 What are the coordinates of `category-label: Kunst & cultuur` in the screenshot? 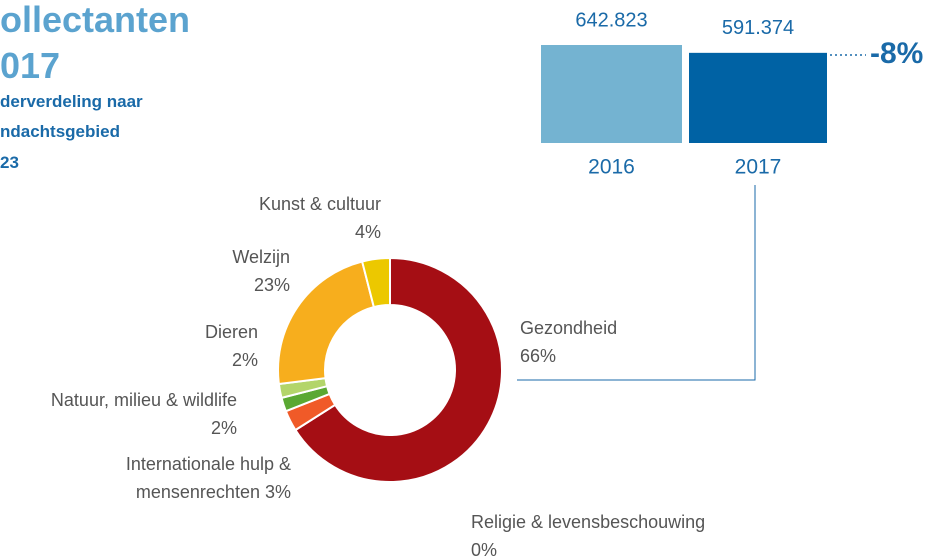 It's located at (319, 204).